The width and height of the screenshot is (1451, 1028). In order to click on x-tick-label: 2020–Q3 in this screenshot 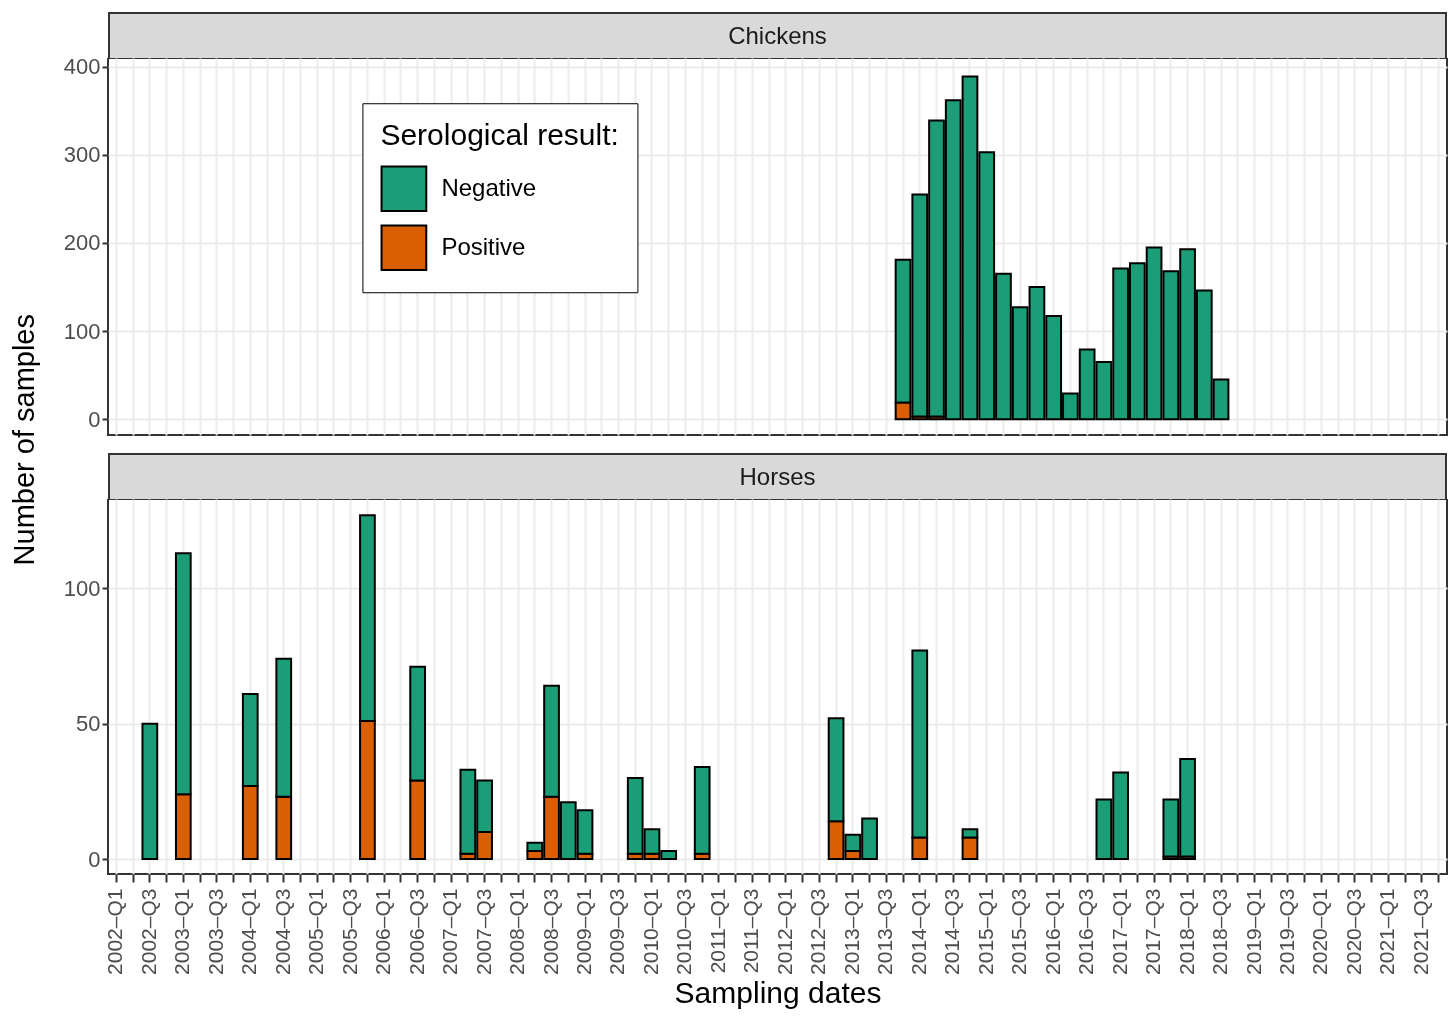, I will do `click(1353, 931)`.